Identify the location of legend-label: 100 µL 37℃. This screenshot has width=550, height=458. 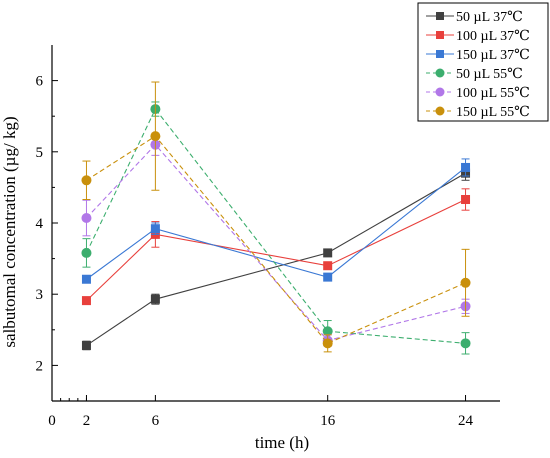
(493, 36).